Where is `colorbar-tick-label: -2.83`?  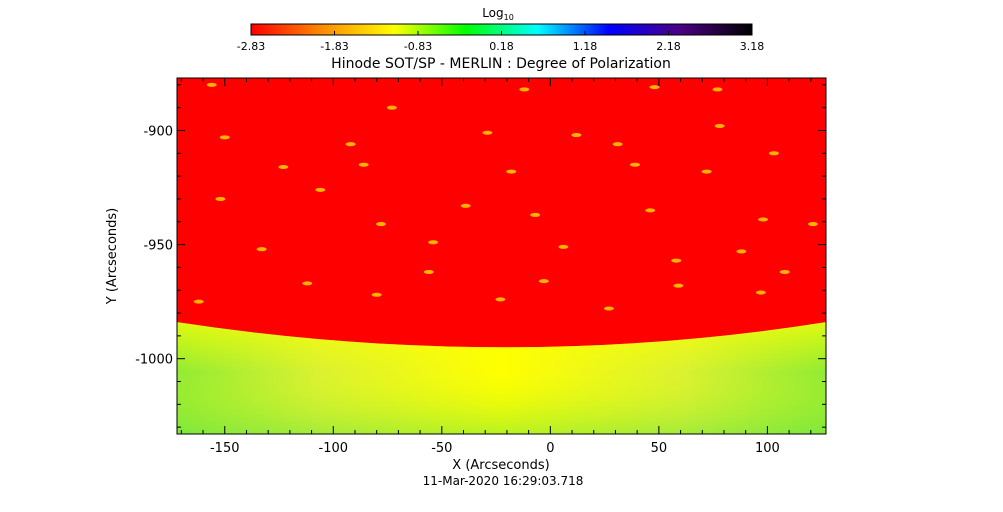 colorbar-tick-label: -2.83 is located at coordinates (251, 46).